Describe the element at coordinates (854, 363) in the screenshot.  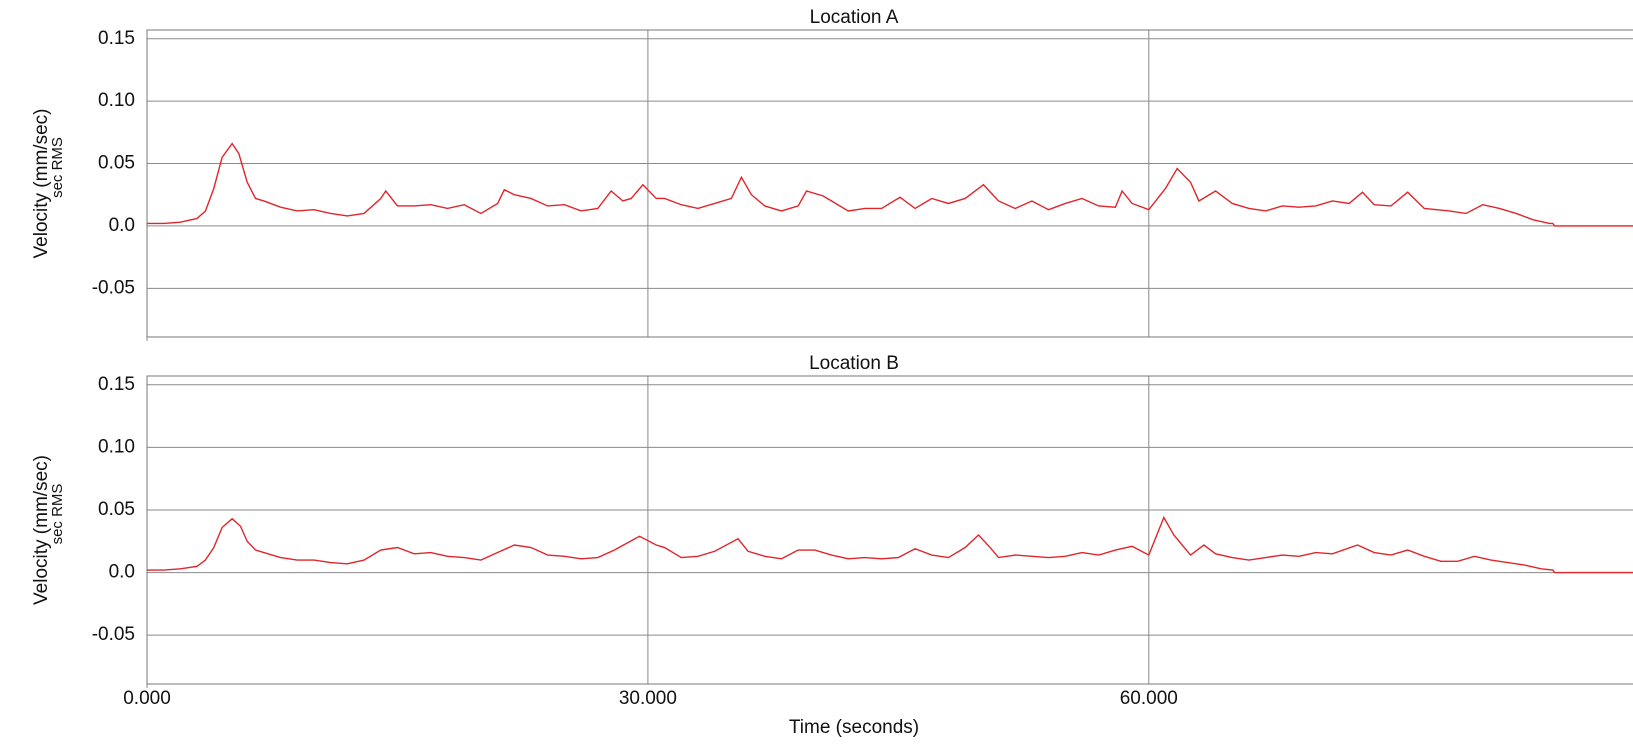
I see `chart-title: Location B` at that location.